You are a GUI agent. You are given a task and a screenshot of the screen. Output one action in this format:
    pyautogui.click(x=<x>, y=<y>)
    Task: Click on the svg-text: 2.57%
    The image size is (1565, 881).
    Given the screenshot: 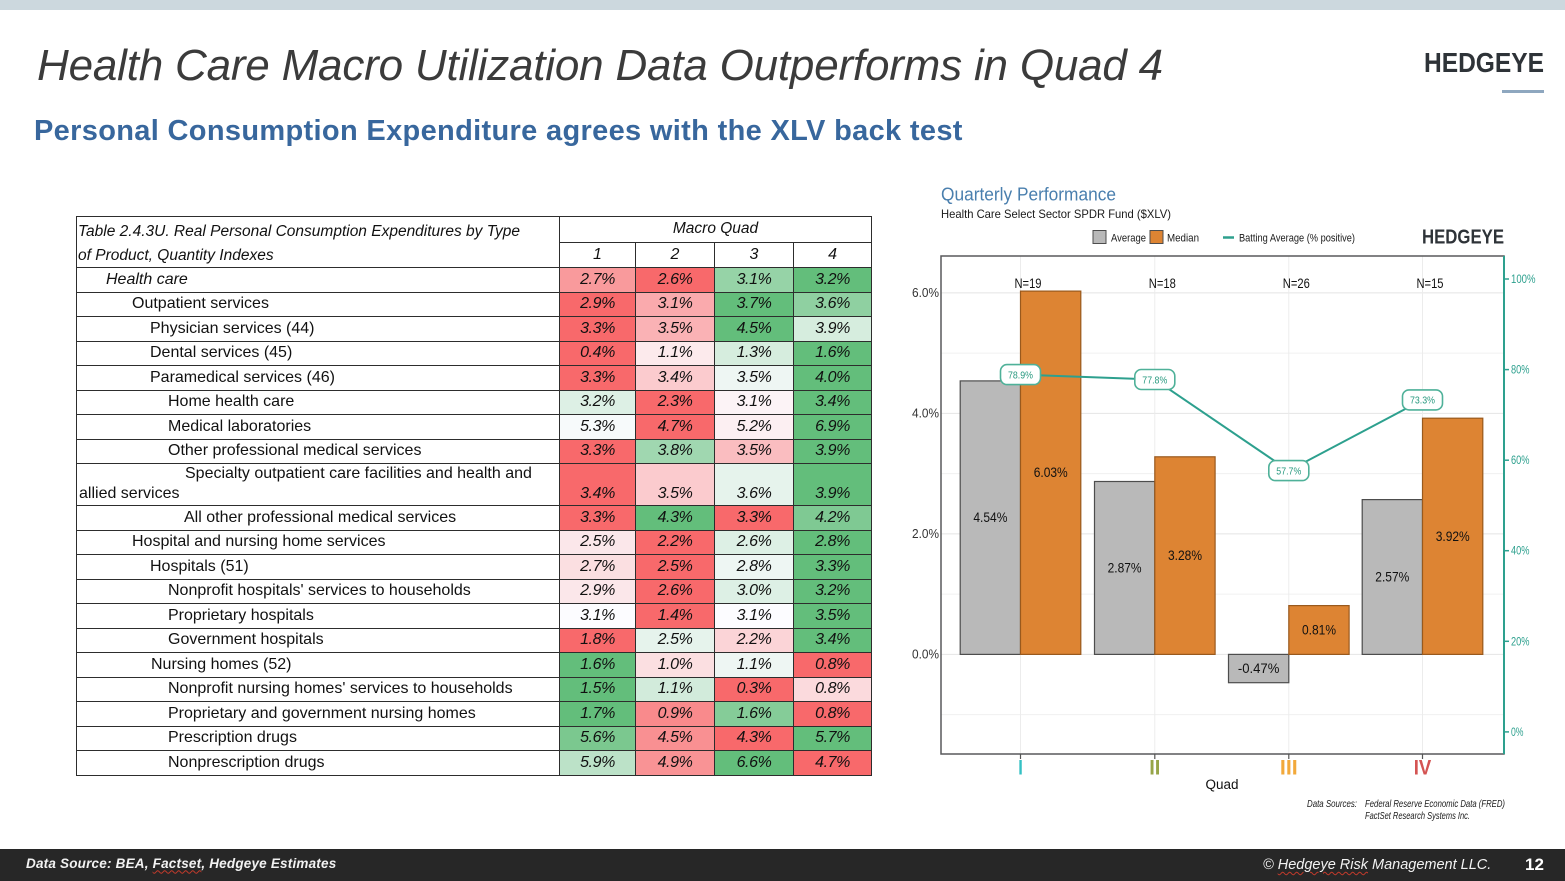 What is the action you would take?
    pyautogui.click(x=1392, y=577)
    